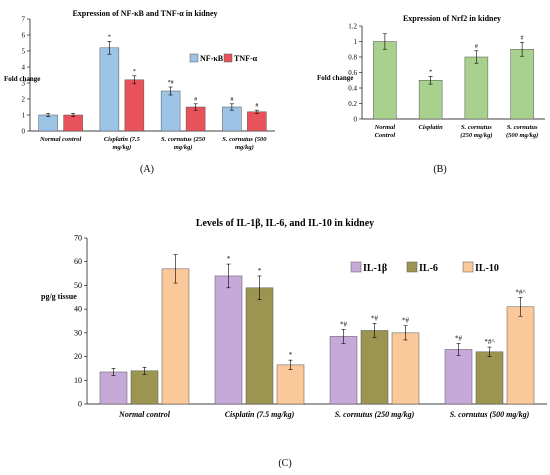 Image resolution: width=550 pixels, height=475 pixels. Describe the element at coordinates (78, 261) in the screenshot. I see `y-tick-label: 60` at that location.